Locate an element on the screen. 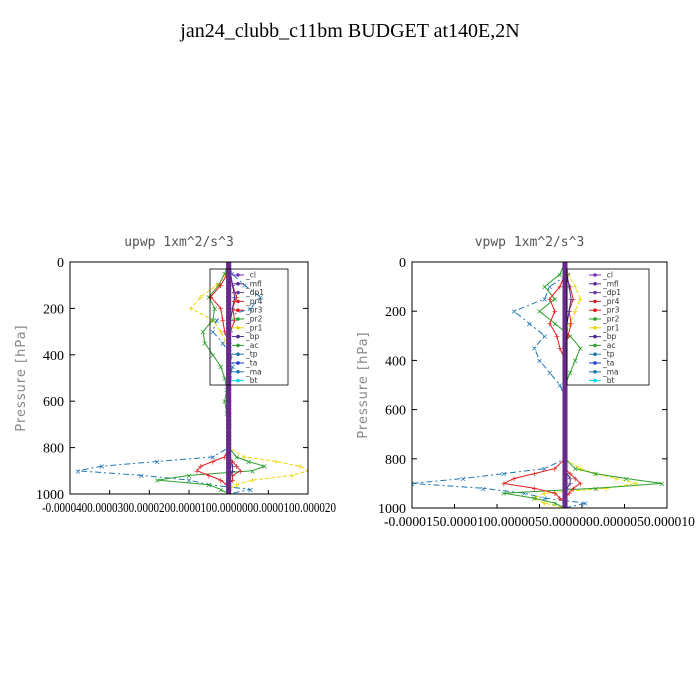  legend-label: _cl is located at coordinates (607, 275).